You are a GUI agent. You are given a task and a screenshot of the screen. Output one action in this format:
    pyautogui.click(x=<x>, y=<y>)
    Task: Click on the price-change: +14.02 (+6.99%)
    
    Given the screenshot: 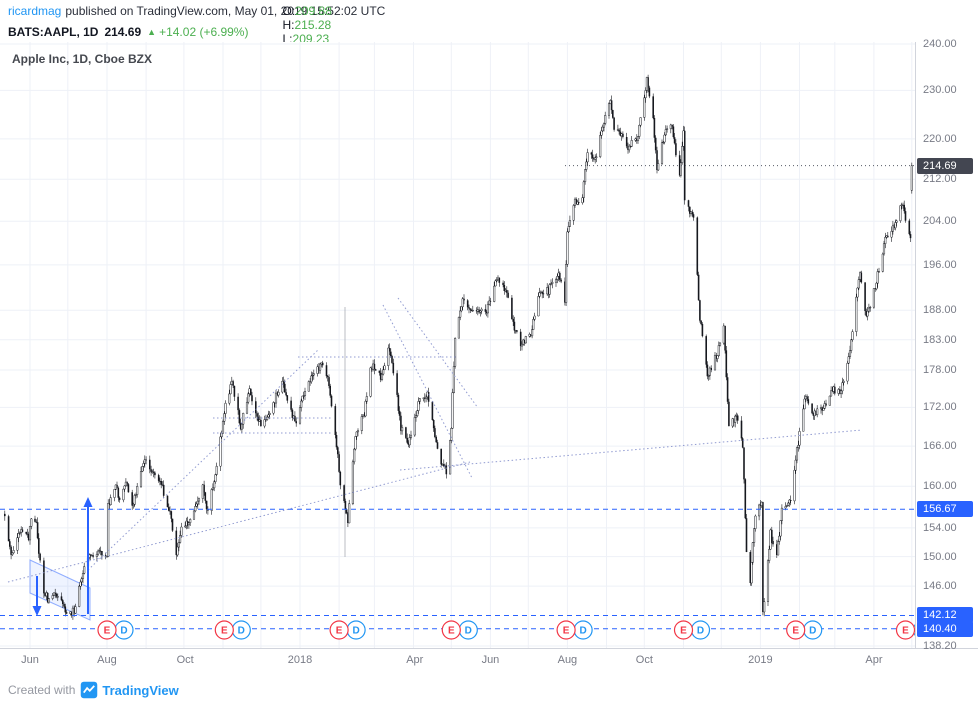 What is the action you would take?
    pyautogui.click(x=204, y=31)
    